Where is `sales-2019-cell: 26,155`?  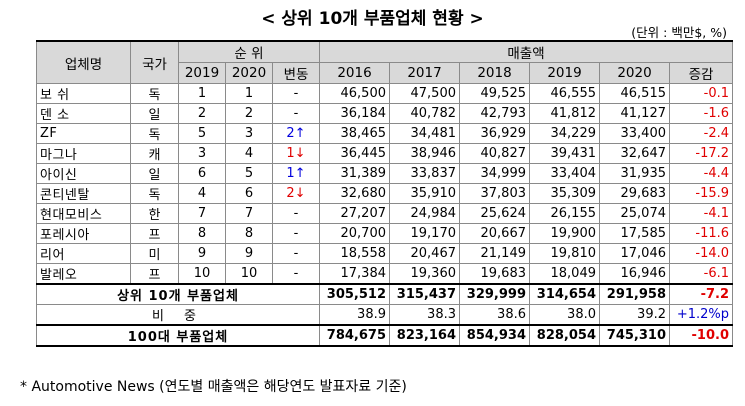
sales-2019-cell: 26,155 is located at coordinates (564, 213).